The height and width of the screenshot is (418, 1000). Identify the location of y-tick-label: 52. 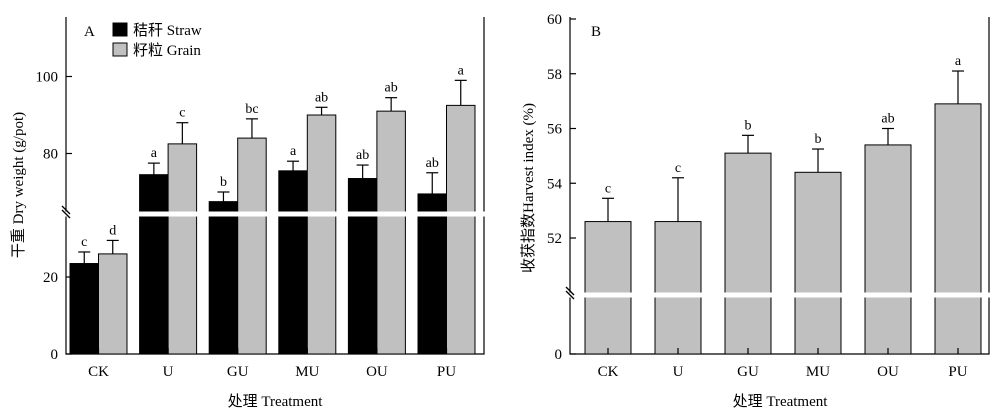
(554, 239).